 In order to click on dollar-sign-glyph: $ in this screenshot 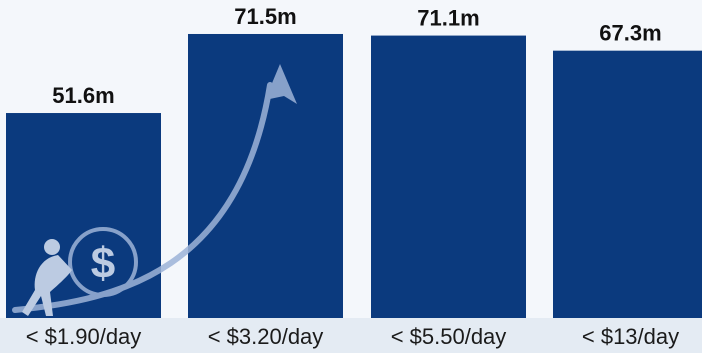, I will do `click(103, 263)`.